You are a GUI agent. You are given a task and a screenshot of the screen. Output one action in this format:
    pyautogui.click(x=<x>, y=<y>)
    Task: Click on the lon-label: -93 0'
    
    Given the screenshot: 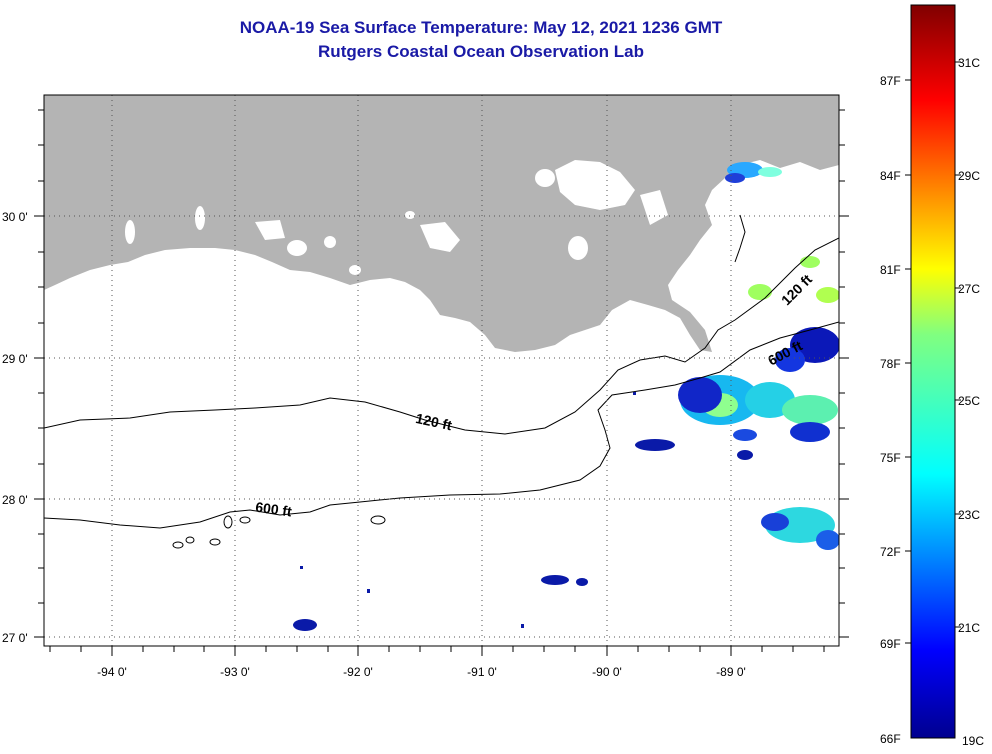 What is the action you would take?
    pyautogui.click(x=235, y=672)
    